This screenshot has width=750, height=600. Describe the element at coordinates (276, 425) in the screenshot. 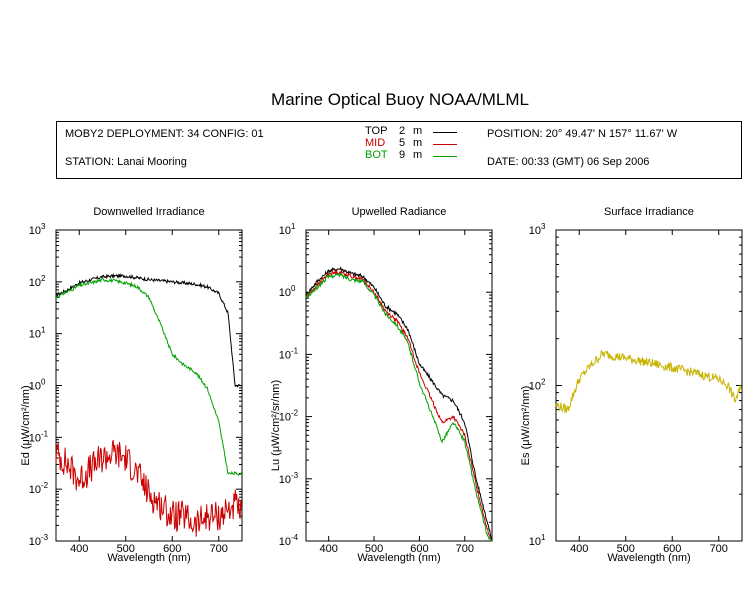

I see `y-axis-label: Lu (μW/cm²/sr/nm)` at that location.